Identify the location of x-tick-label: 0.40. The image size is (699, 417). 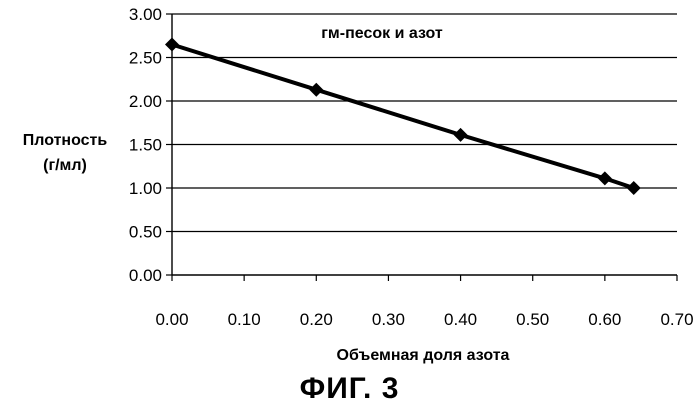
(460, 319).